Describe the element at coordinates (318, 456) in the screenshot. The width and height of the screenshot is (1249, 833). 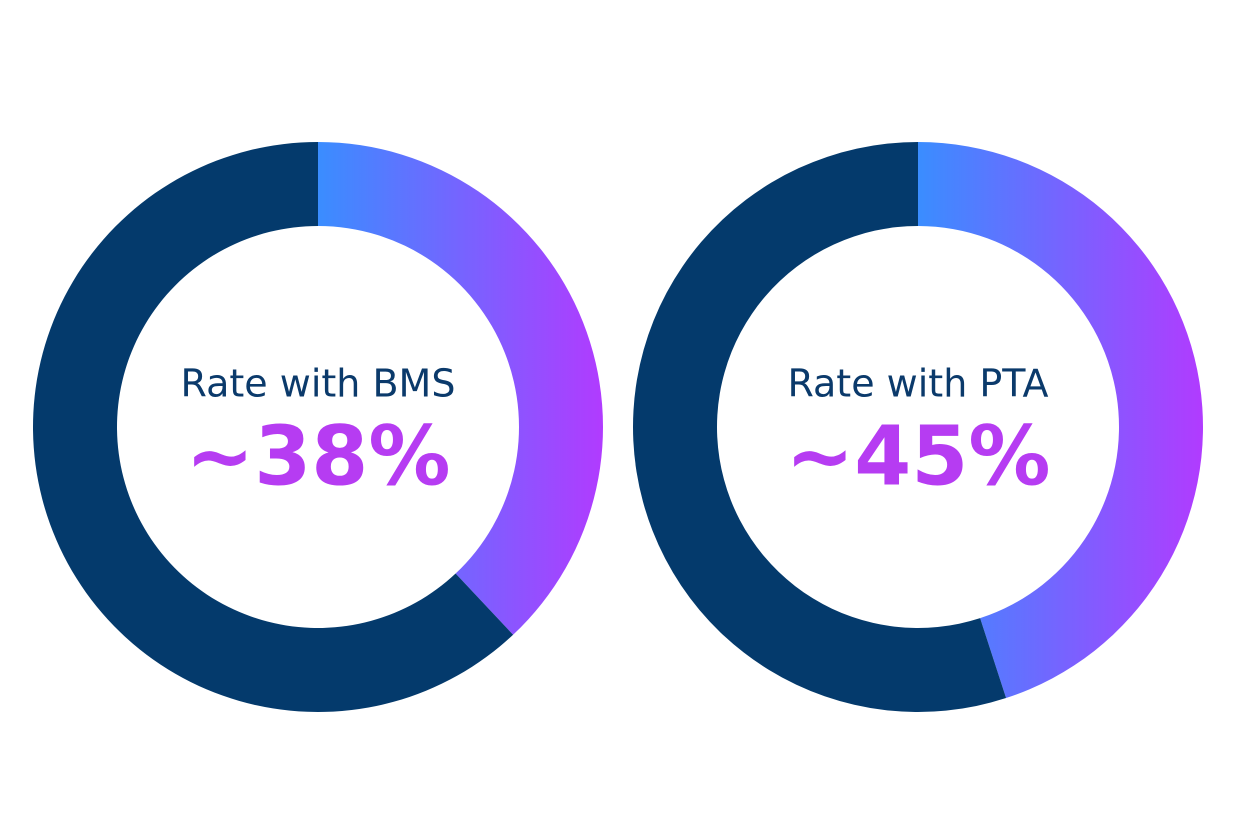
I see `value-label: ~38%` at that location.